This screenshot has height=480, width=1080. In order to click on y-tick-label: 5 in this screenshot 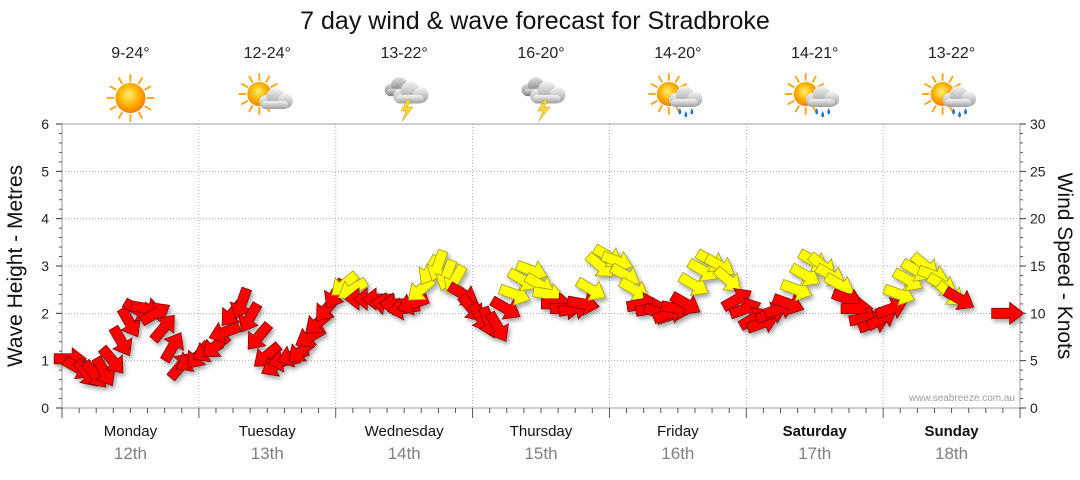, I will do `click(45, 171)`.